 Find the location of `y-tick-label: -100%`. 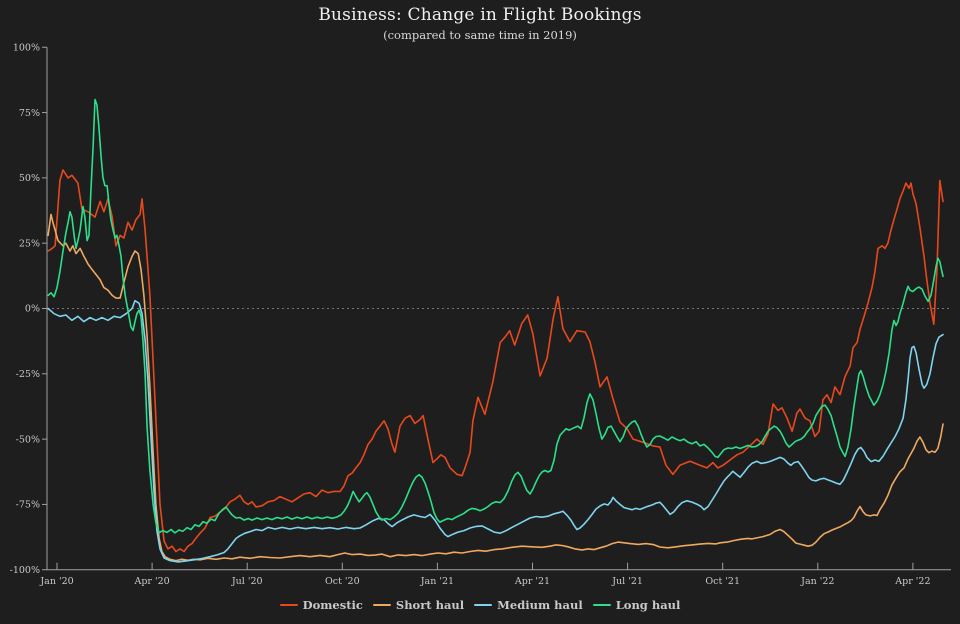

y-tick-label: -100% is located at coordinates (25, 570).